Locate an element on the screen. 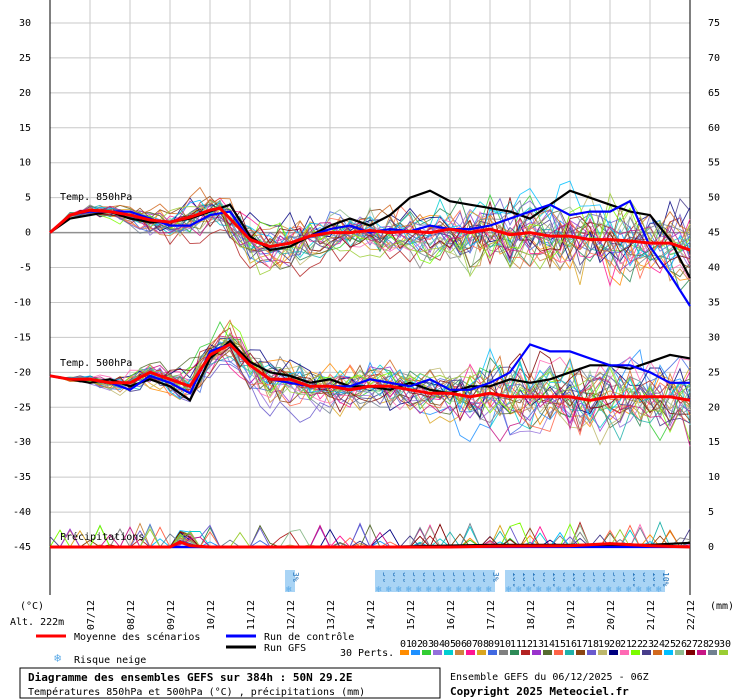  left-tick-label: 10 is located at coordinates (25, 163).